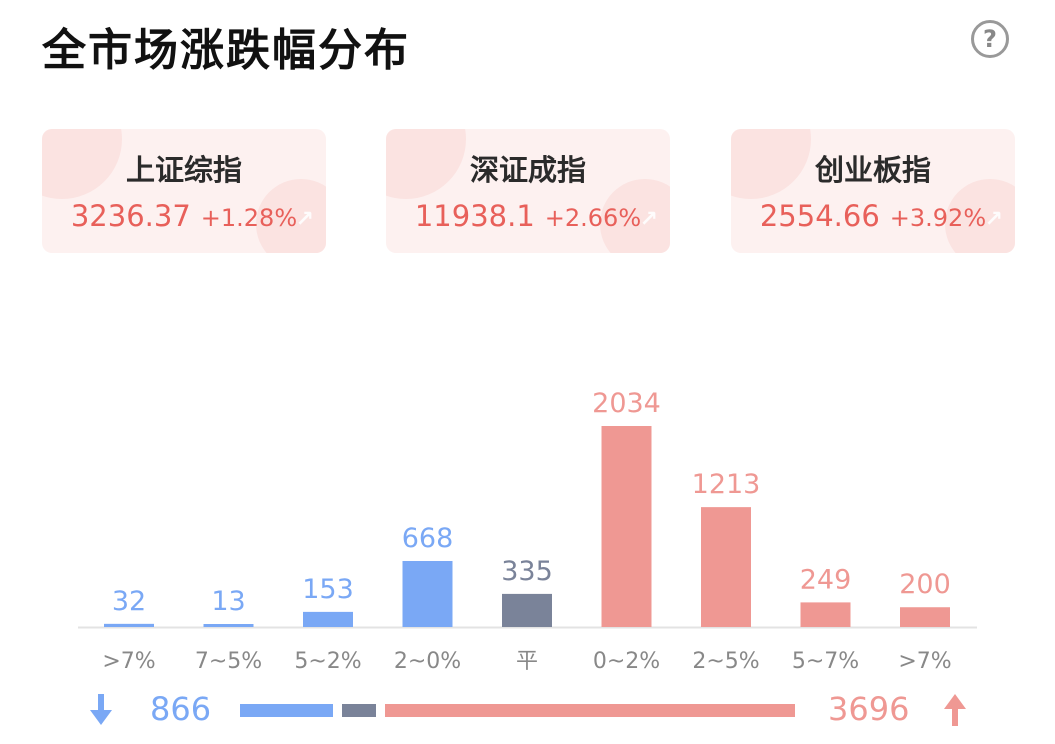 The image size is (1055, 744). Describe the element at coordinates (725, 661) in the screenshot. I see `category-label: 2~5%` at that location.